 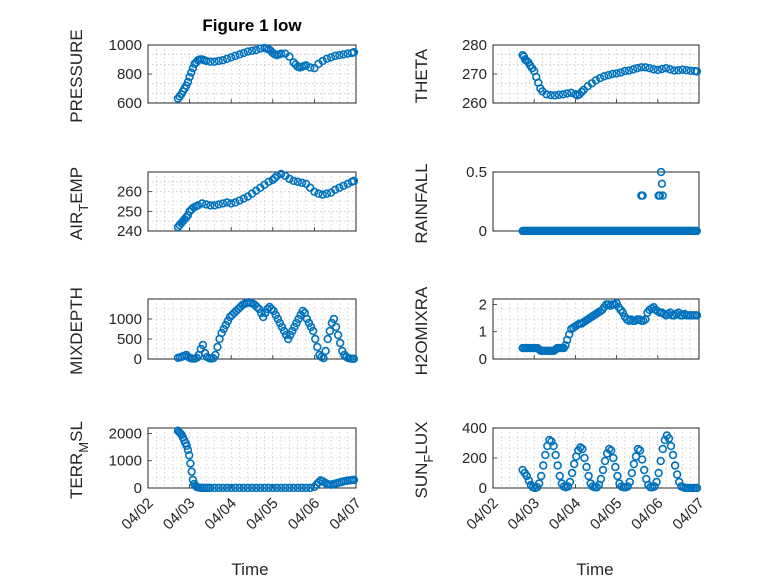 What do you see at coordinates (129, 211) in the screenshot?
I see `y-tick-label: 250` at bounding box center [129, 211].